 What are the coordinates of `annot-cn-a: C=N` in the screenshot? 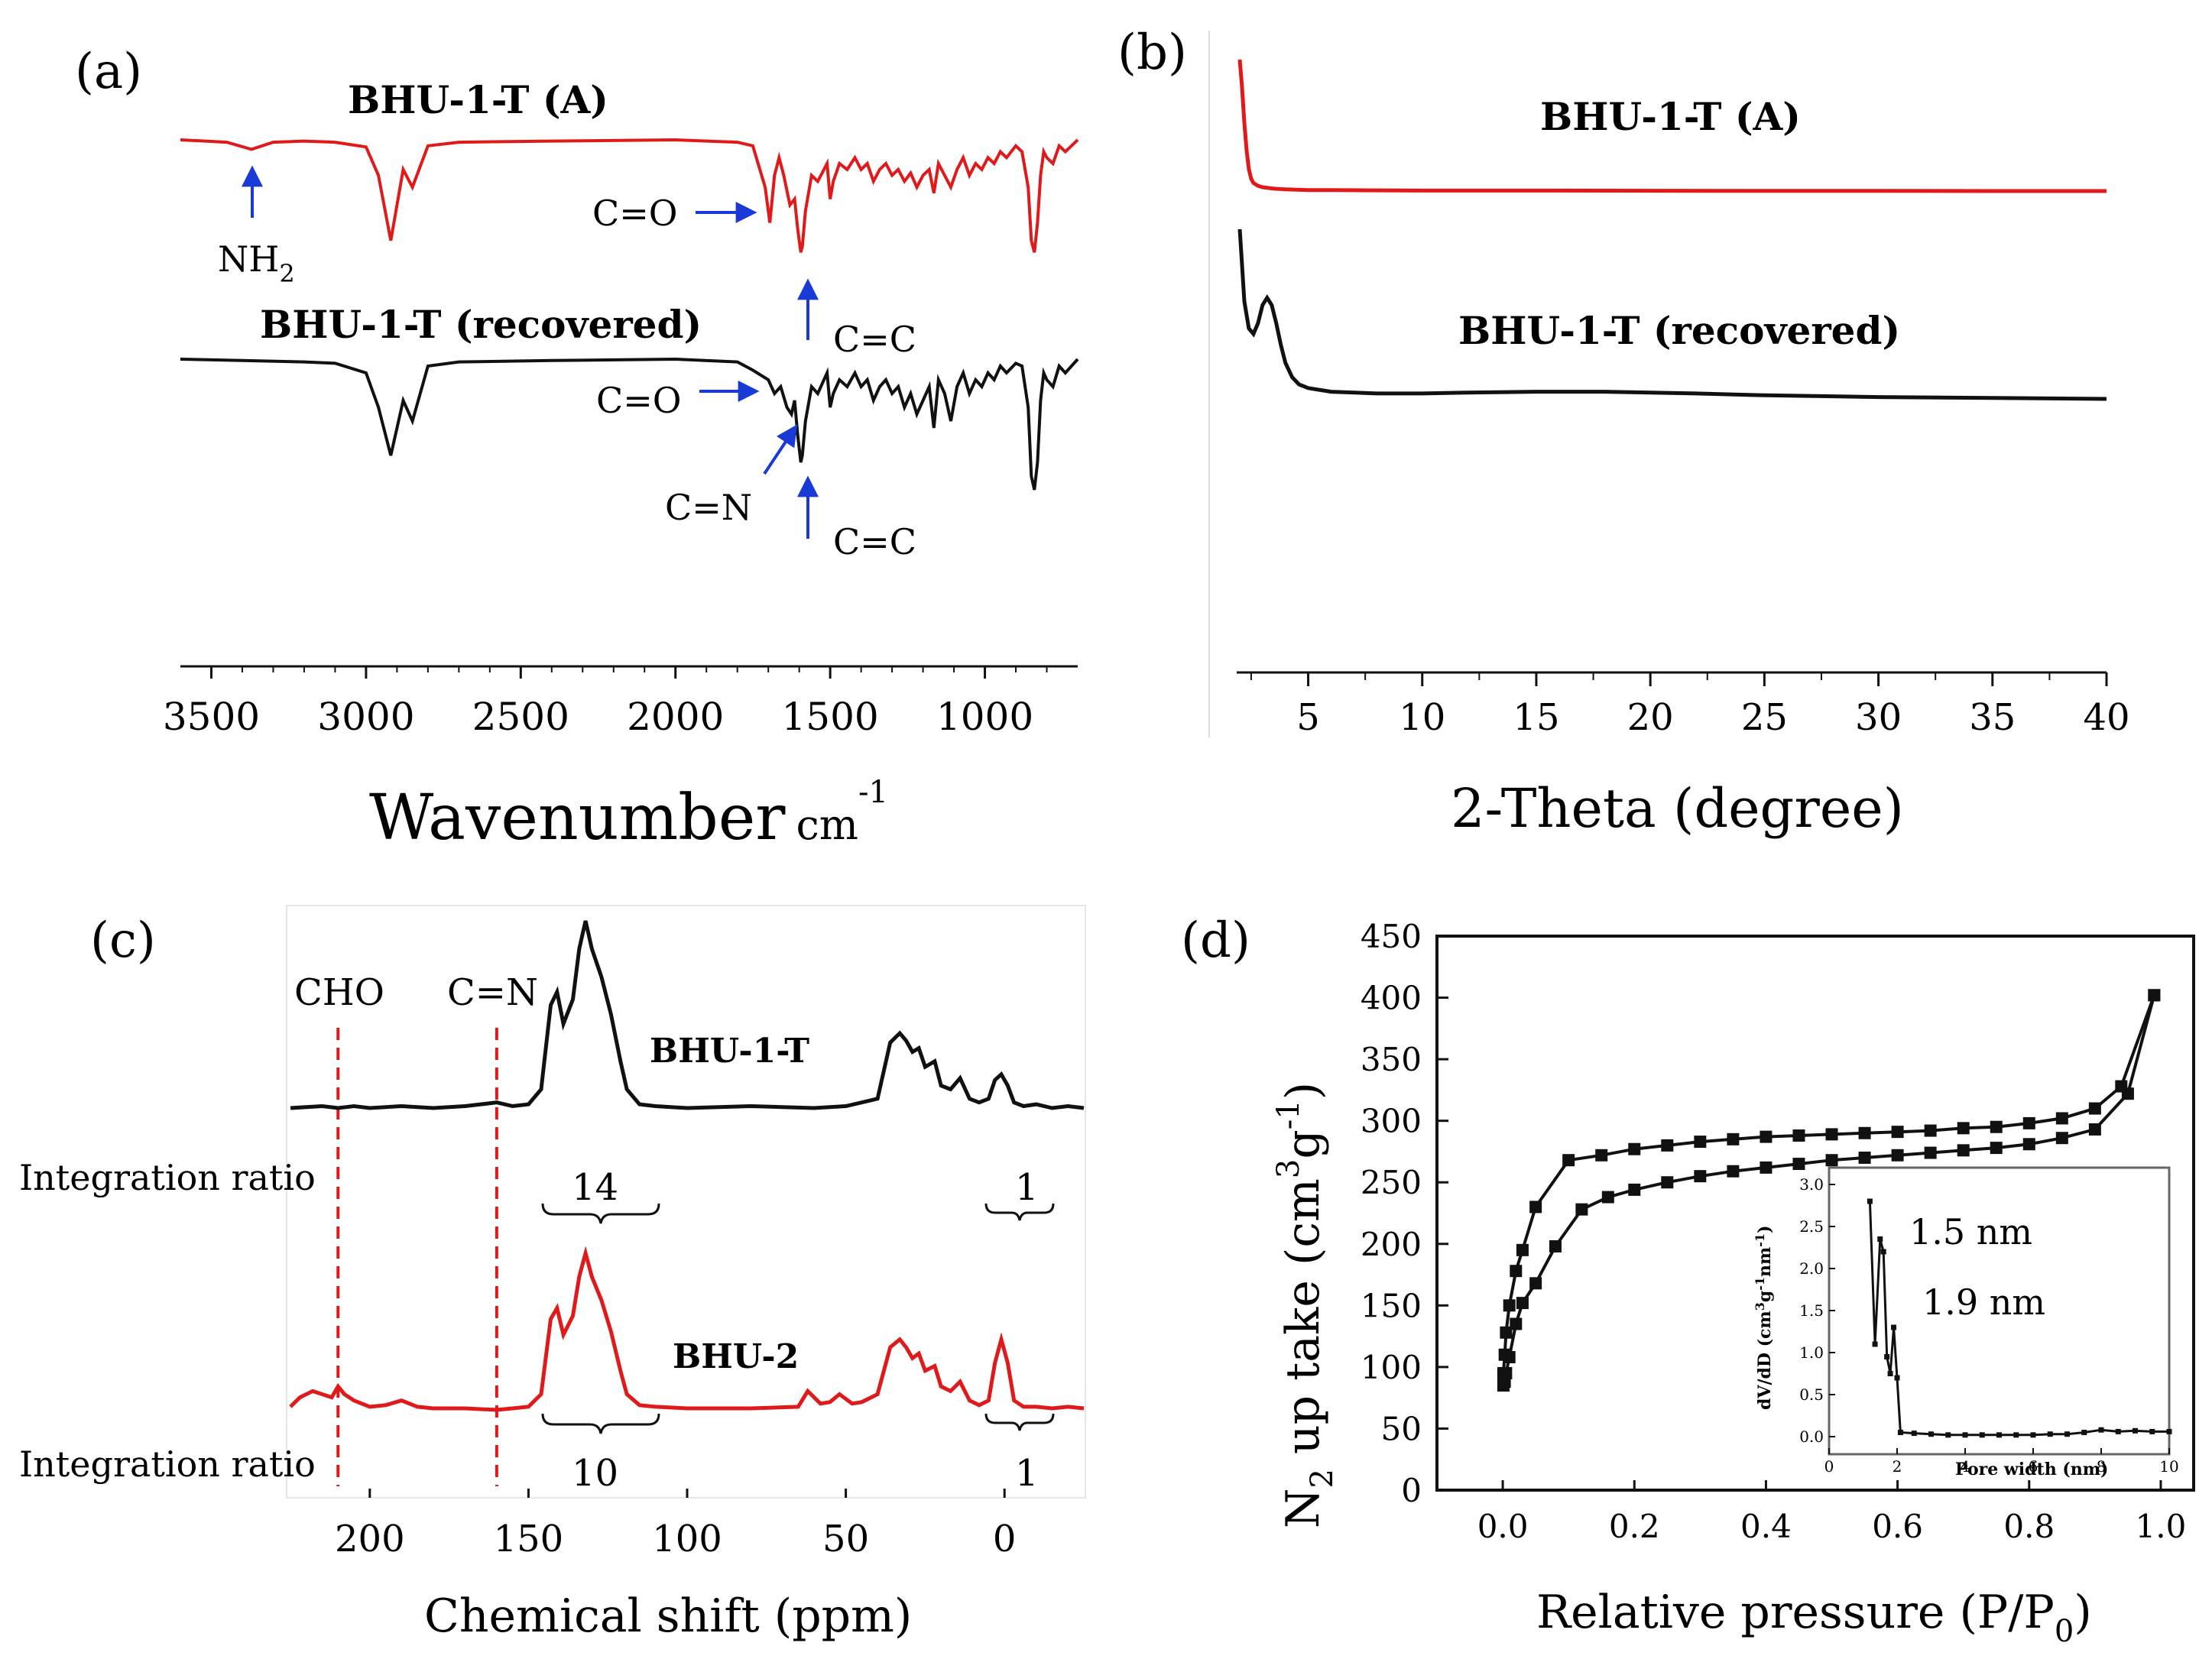 It's located at (708, 507).